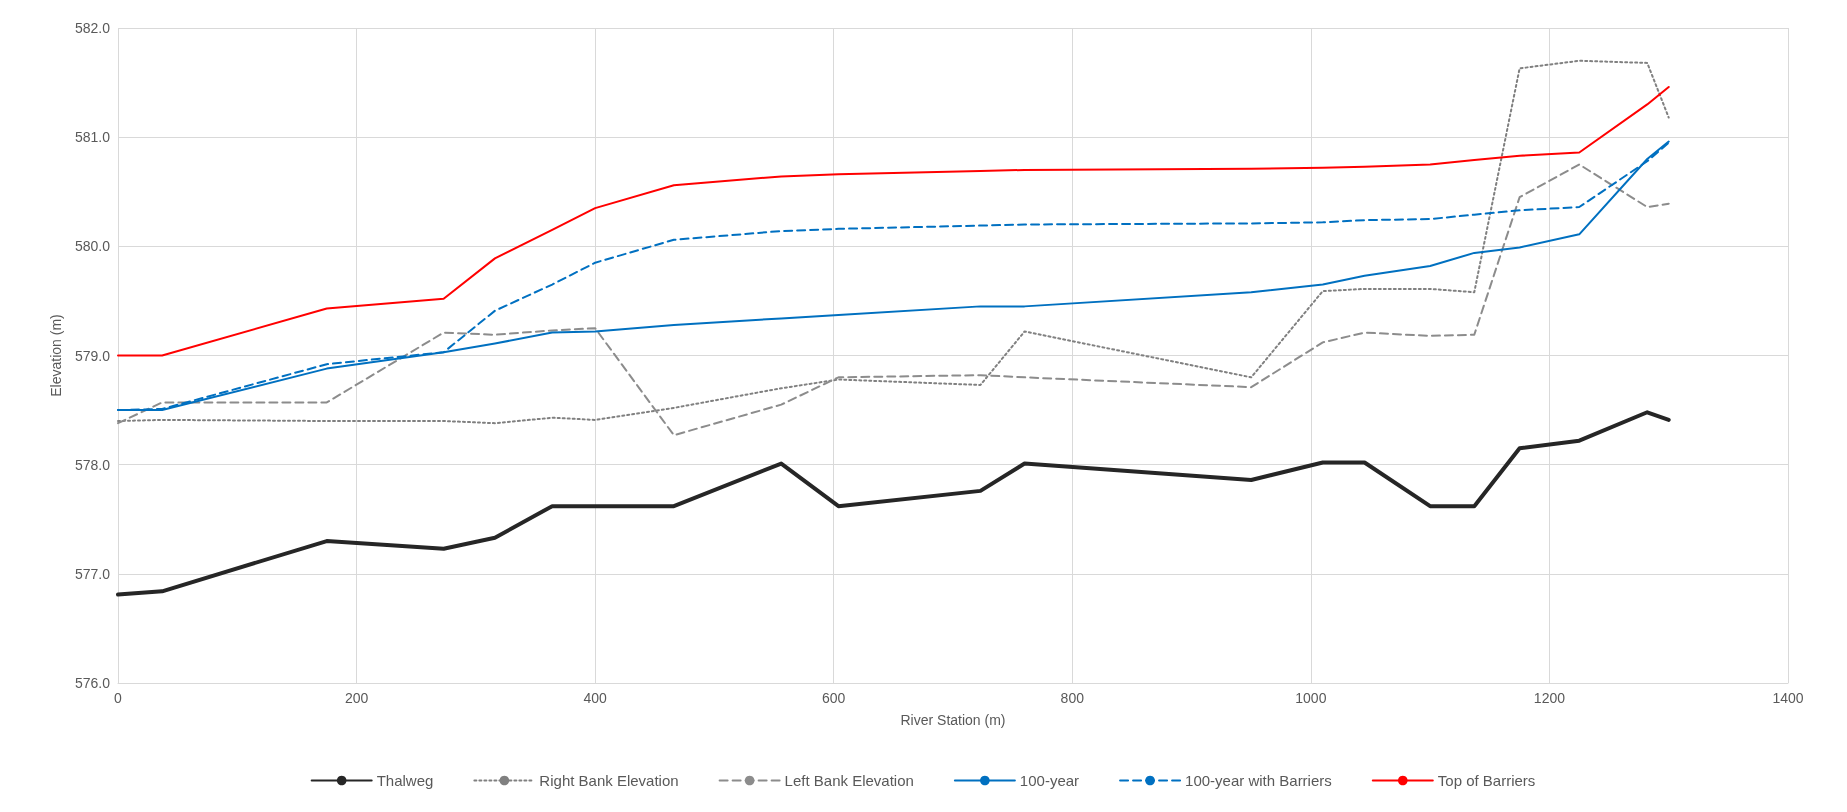 The image size is (1847, 812). Describe the element at coordinates (1072, 698) in the screenshot. I see `x-tick-label: 800` at that location.